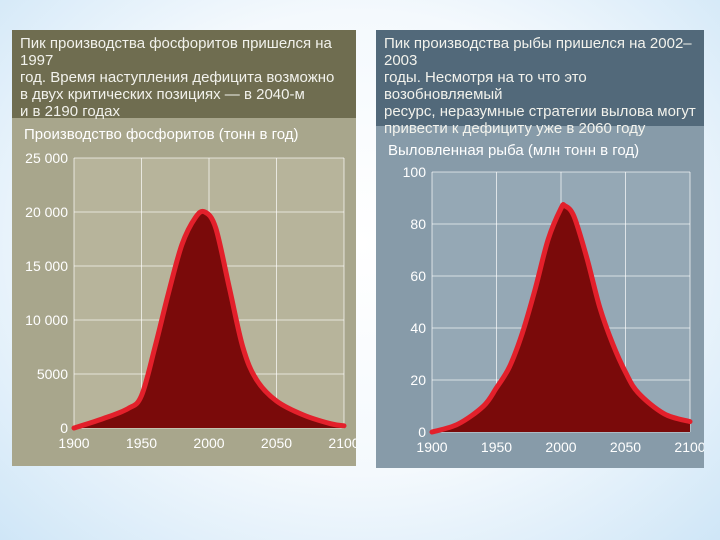 The height and width of the screenshot is (540, 720). What do you see at coordinates (64, 428) in the screenshot?
I see `phosphate-y-tick-label: 0` at bounding box center [64, 428].